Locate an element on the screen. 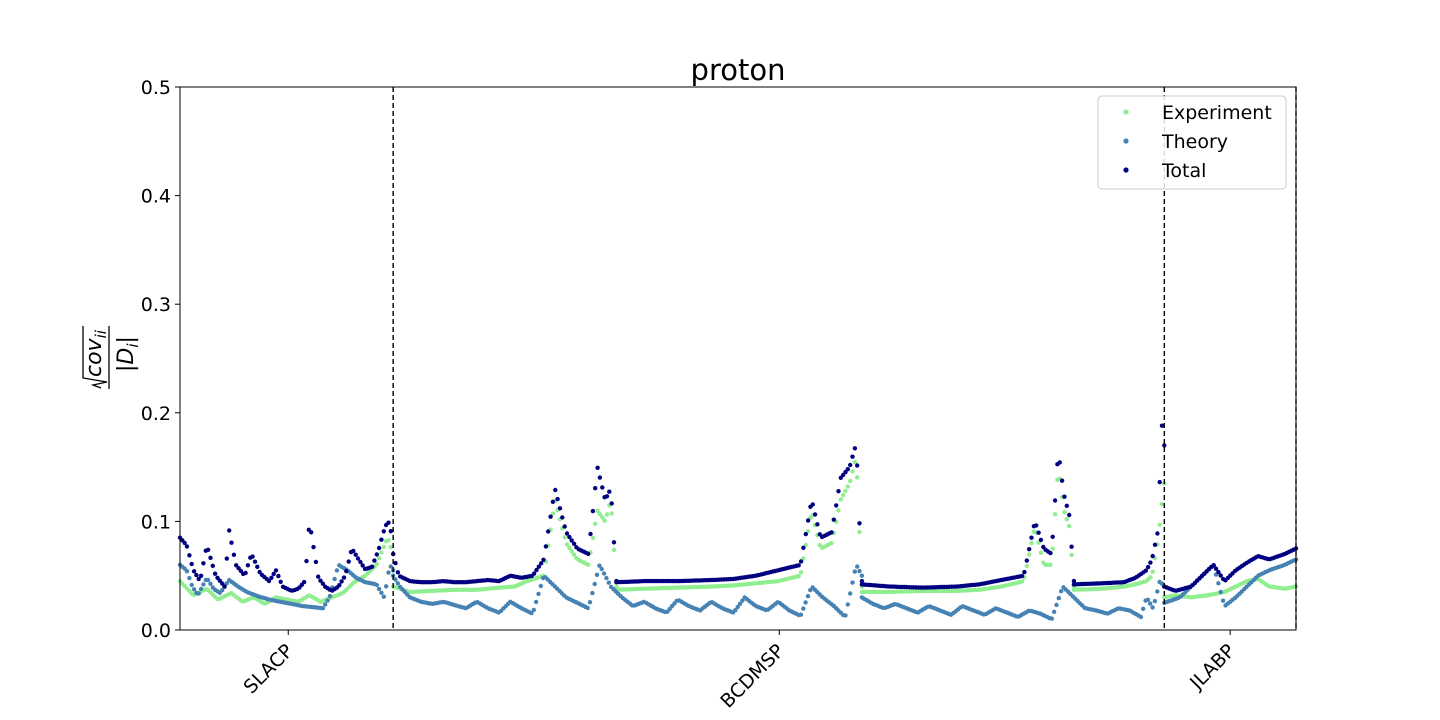 Image resolution: width=1440 pixels, height=720 pixels. legend-label: Experiment is located at coordinates (1217, 113).